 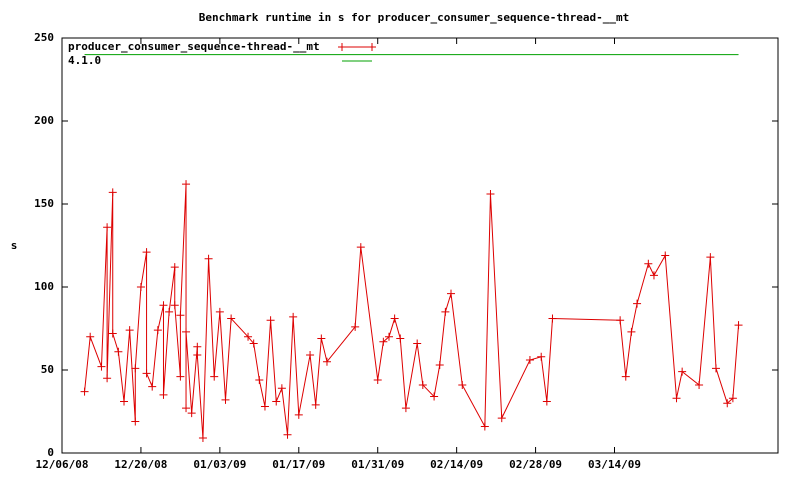 I want to click on legend-label: producer_consumer_sequence-thread-__mt, so click(x=194, y=46).